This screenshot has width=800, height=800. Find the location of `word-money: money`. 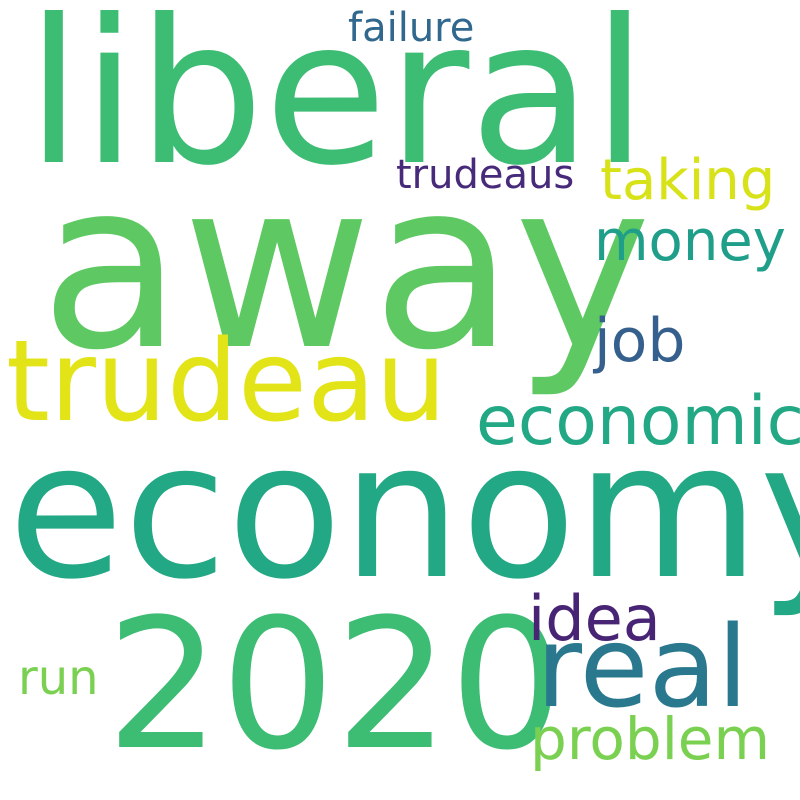

word-money: money is located at coordinates (690, 241).